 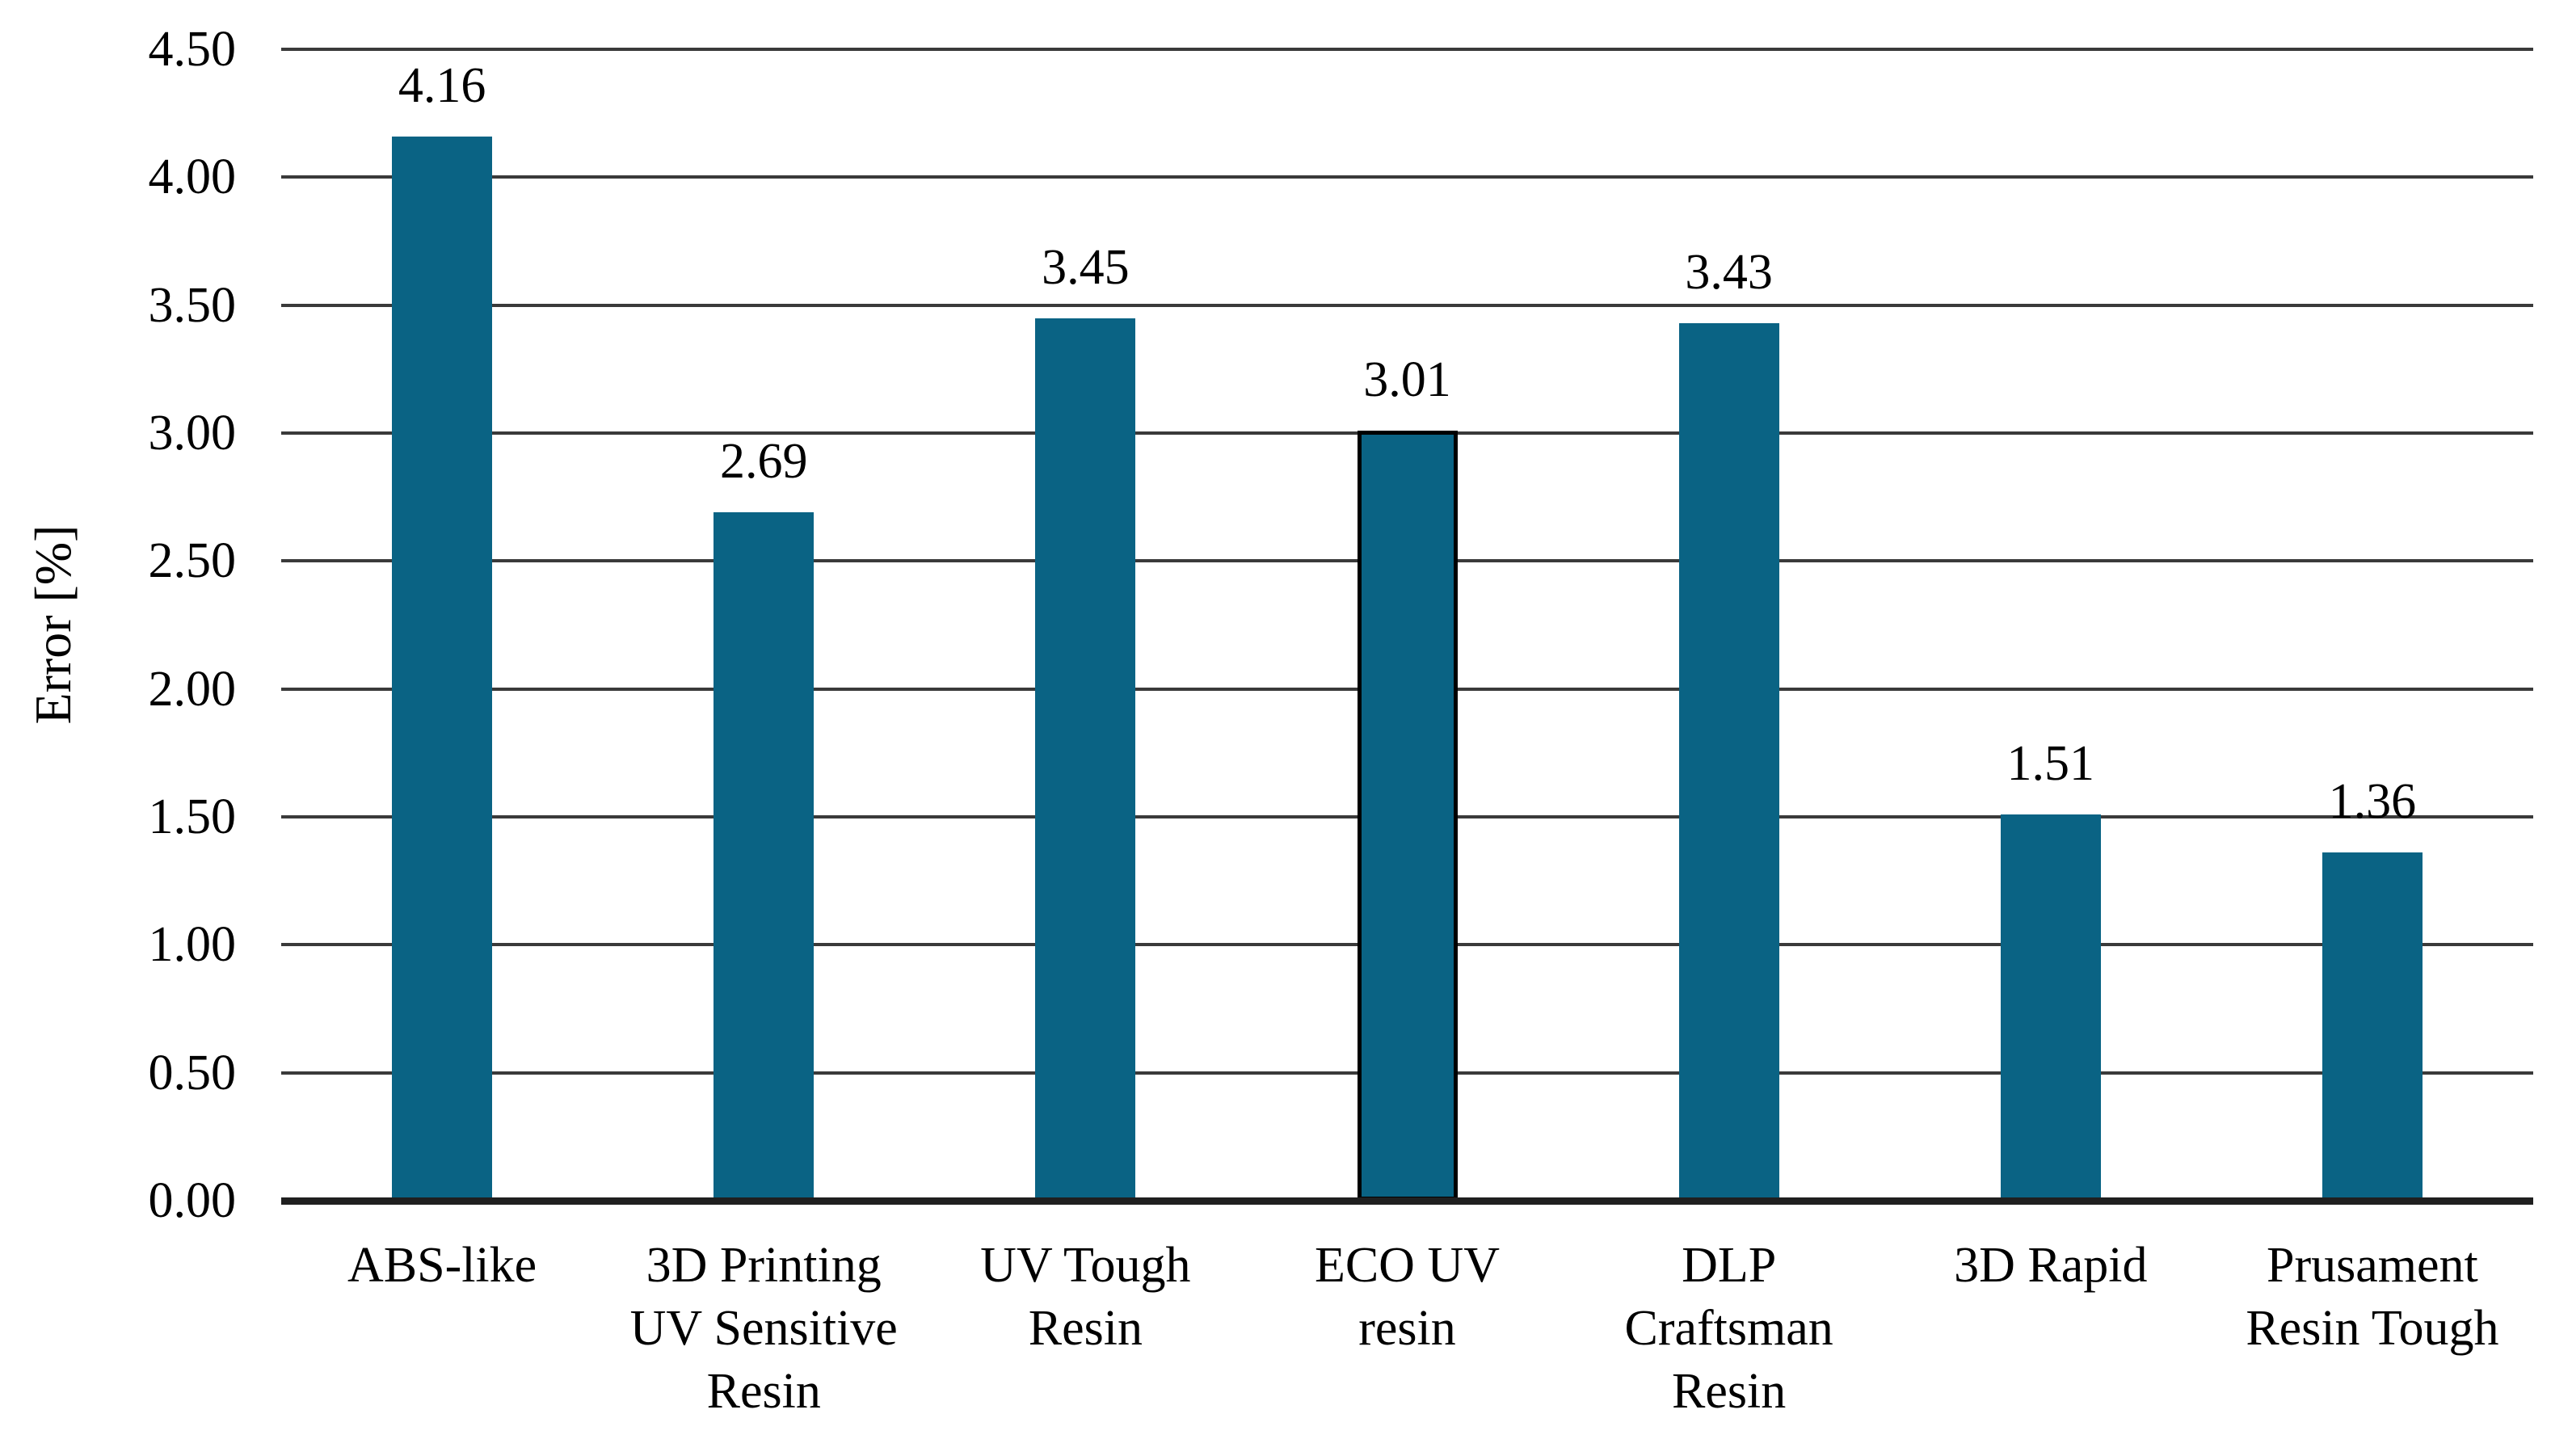 I want to click on x-category-label: DLP Craftsman Resin, so click(x=1729, y=1328).